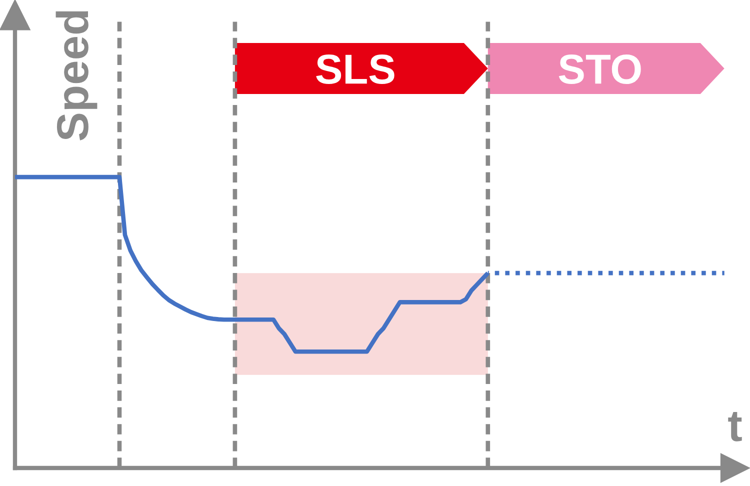  What do you see at coordinates (77, 75) in the screenshot?
I see `y-axis-title: Speed` at bounding box center [77, 75].